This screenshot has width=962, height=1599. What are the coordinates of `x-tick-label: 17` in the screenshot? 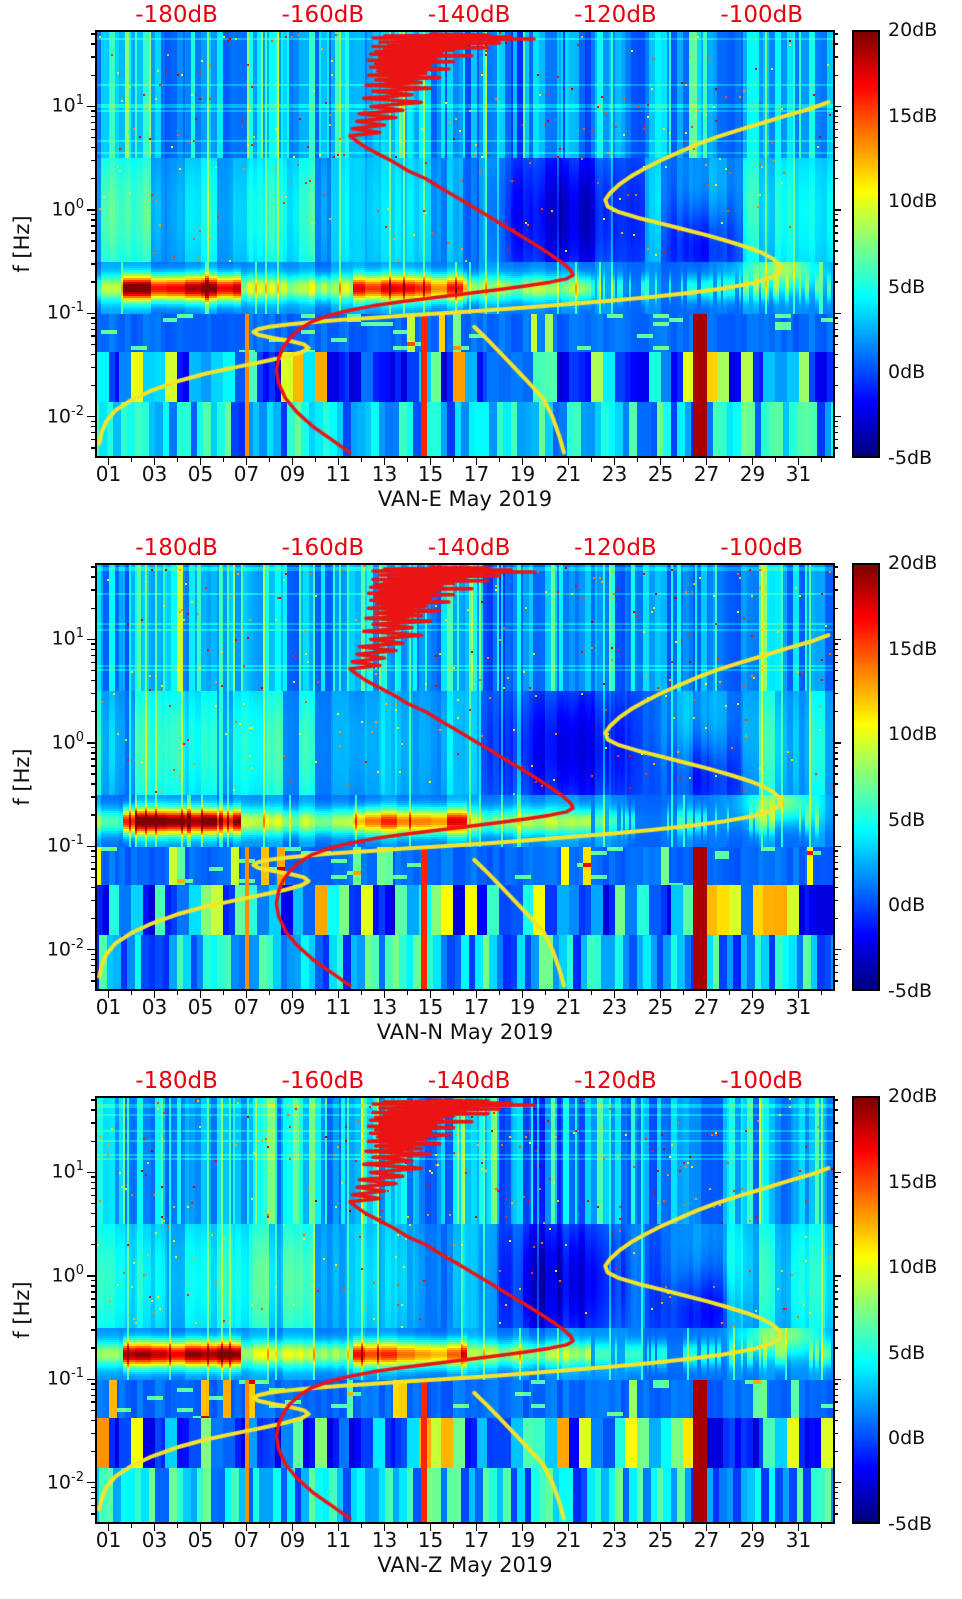 It's located at (476, 1007).